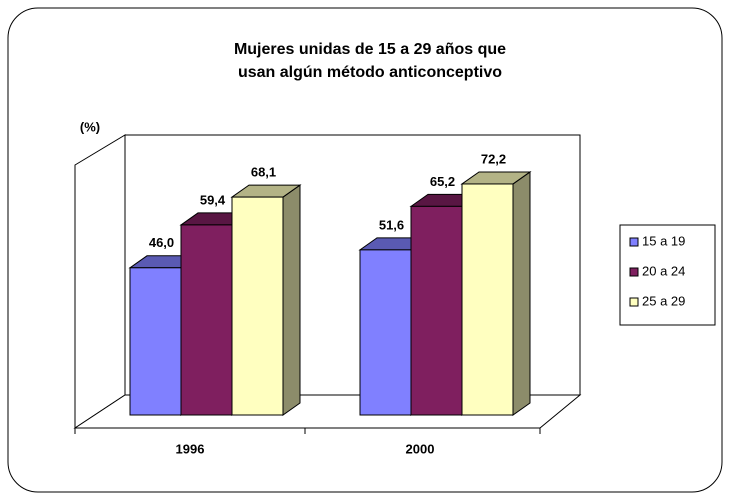 Image resolution: width=730 pixels, height=500 pixels. Describe the element at coordinates (161, 242) in the screenshot. I see `value-label: 46,0` at that location.